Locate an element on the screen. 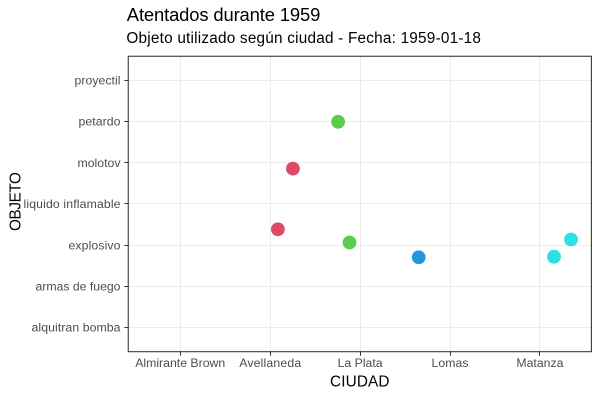 The width and height of the screenshot is (600, 400). svg-text: La Plata is located at coordinates (360, 363).